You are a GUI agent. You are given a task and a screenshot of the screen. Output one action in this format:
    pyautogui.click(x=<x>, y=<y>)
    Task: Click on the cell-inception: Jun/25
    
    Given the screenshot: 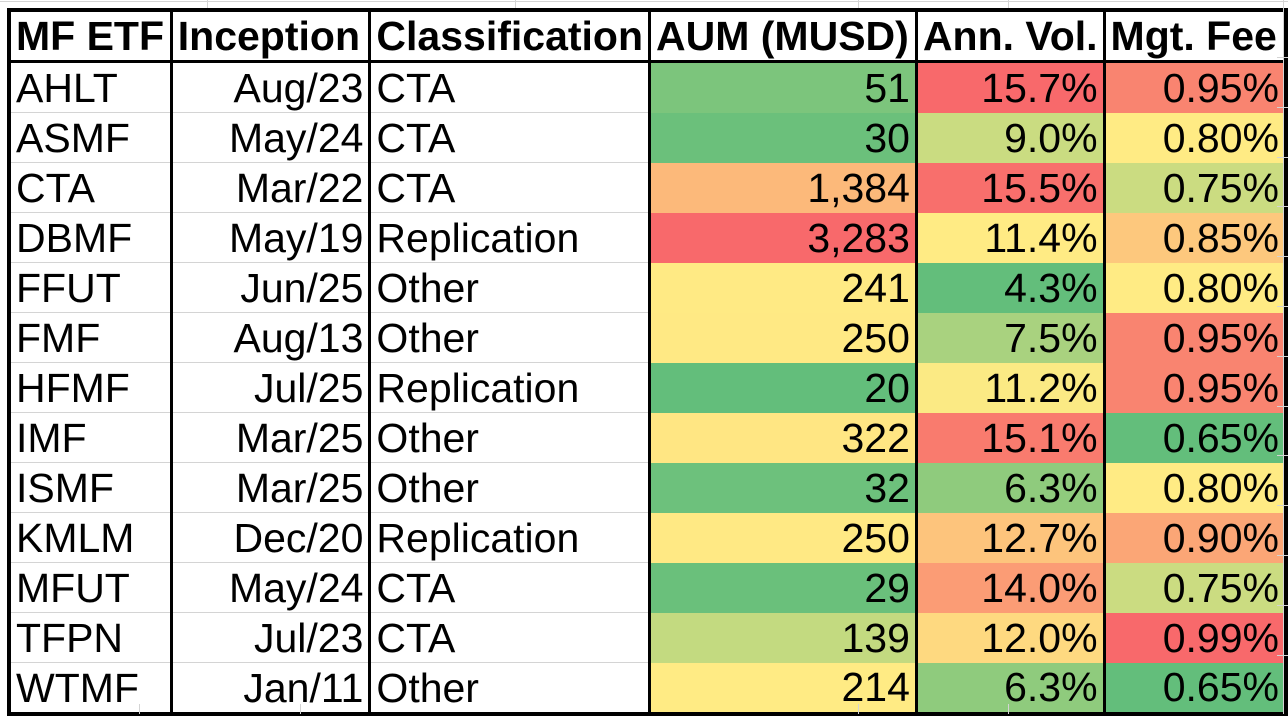 What is the action you would take?
    pyautogui.click(x=269, y=287)
    